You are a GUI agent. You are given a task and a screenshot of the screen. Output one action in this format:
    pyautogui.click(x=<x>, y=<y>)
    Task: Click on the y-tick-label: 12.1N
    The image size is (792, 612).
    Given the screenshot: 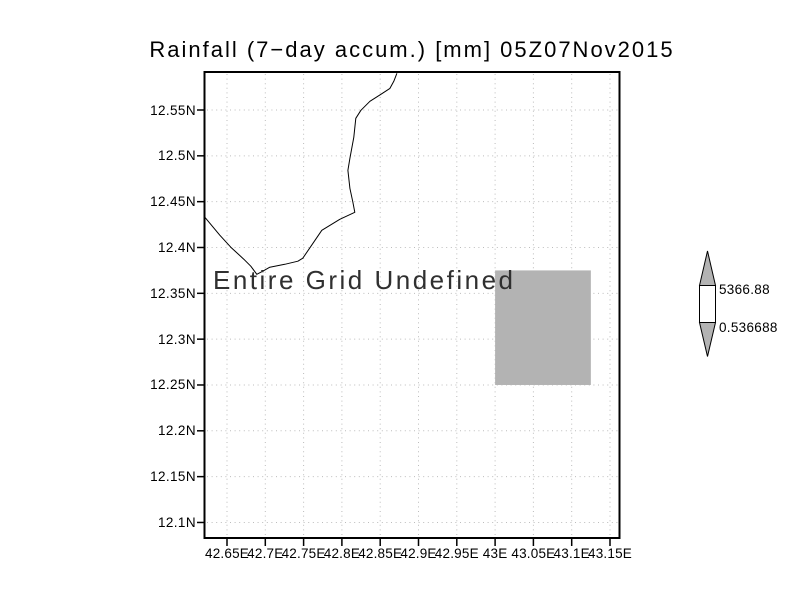 What is the action you would take?
    pyautogui.click(x=176, y=522)
    